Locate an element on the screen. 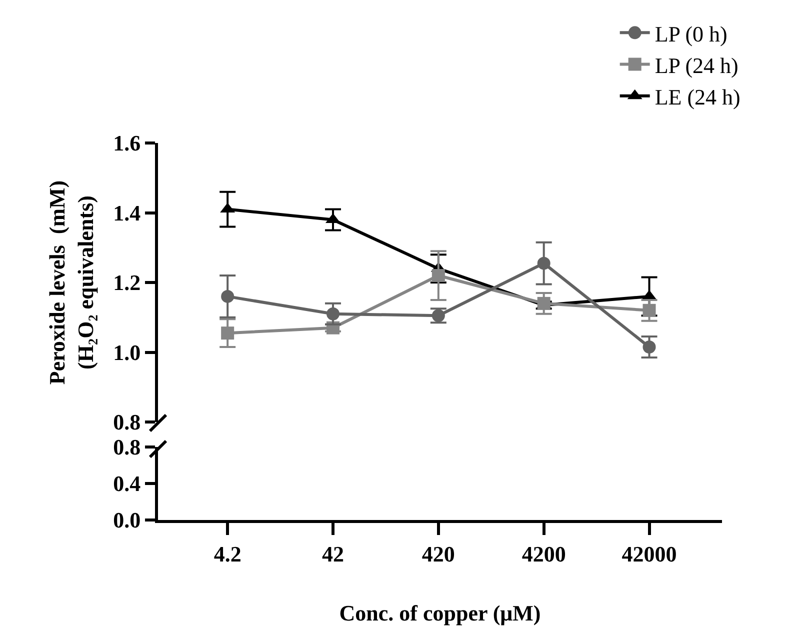 This screenshot has width=800, height=644. x-tick-label: 420 is located at coordinates (438, 553).